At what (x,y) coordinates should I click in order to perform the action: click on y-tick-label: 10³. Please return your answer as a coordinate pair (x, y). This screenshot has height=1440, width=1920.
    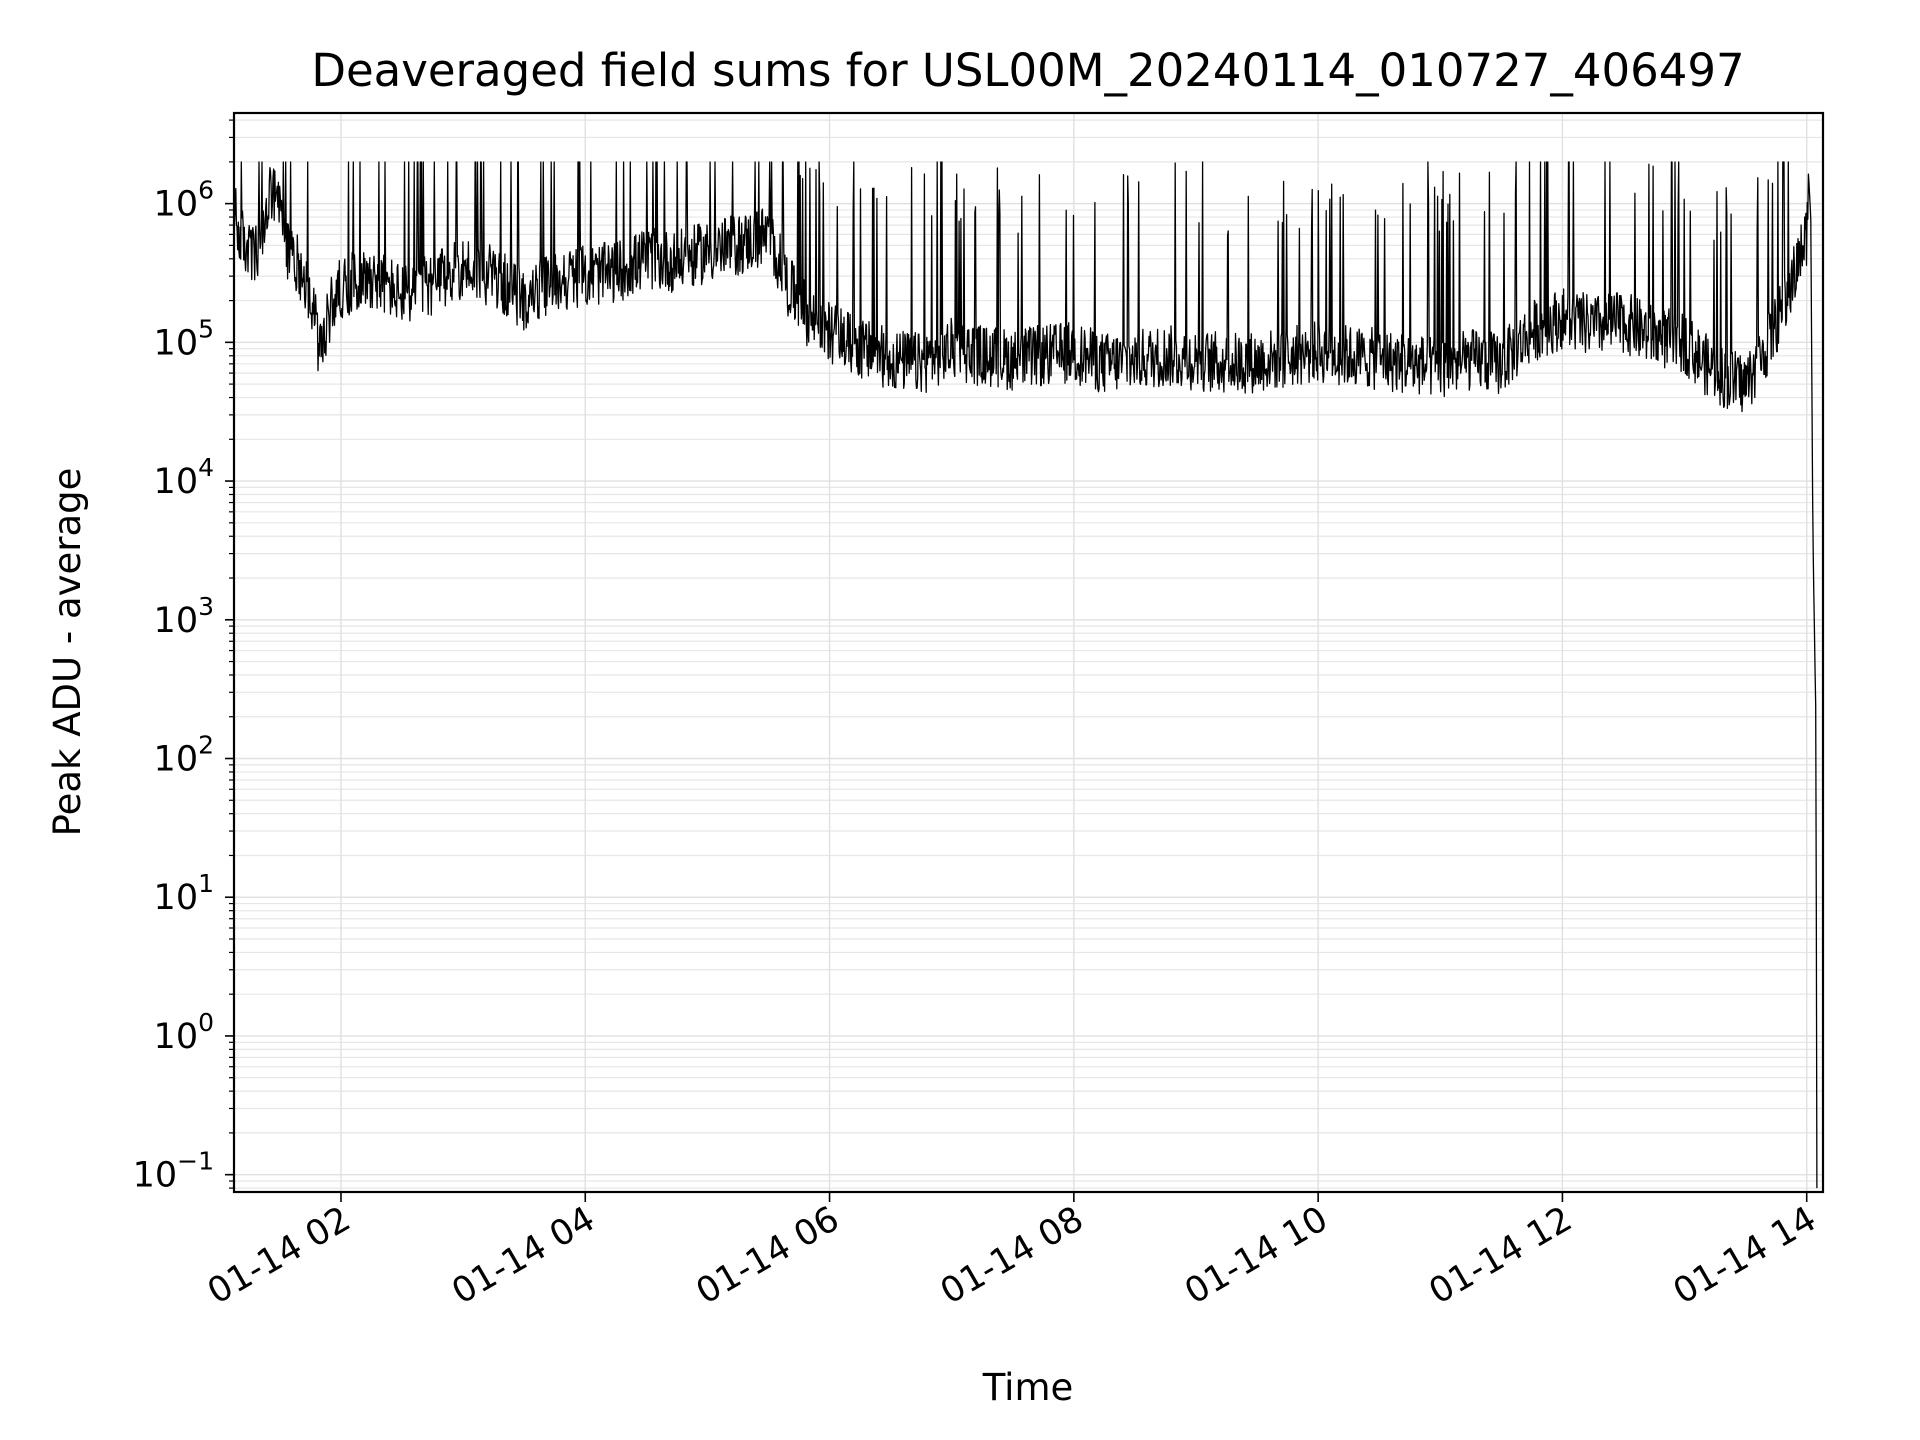
    Looking at the image, I should click on (184, 616).